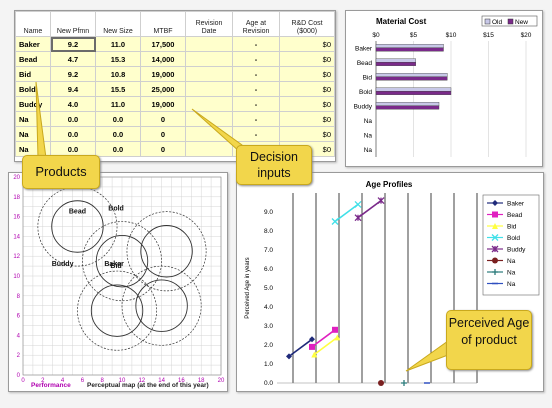  Describe the element at coordinates (509, 21) in the screenshot. I see `material-cost-legend: Old New` at that location.